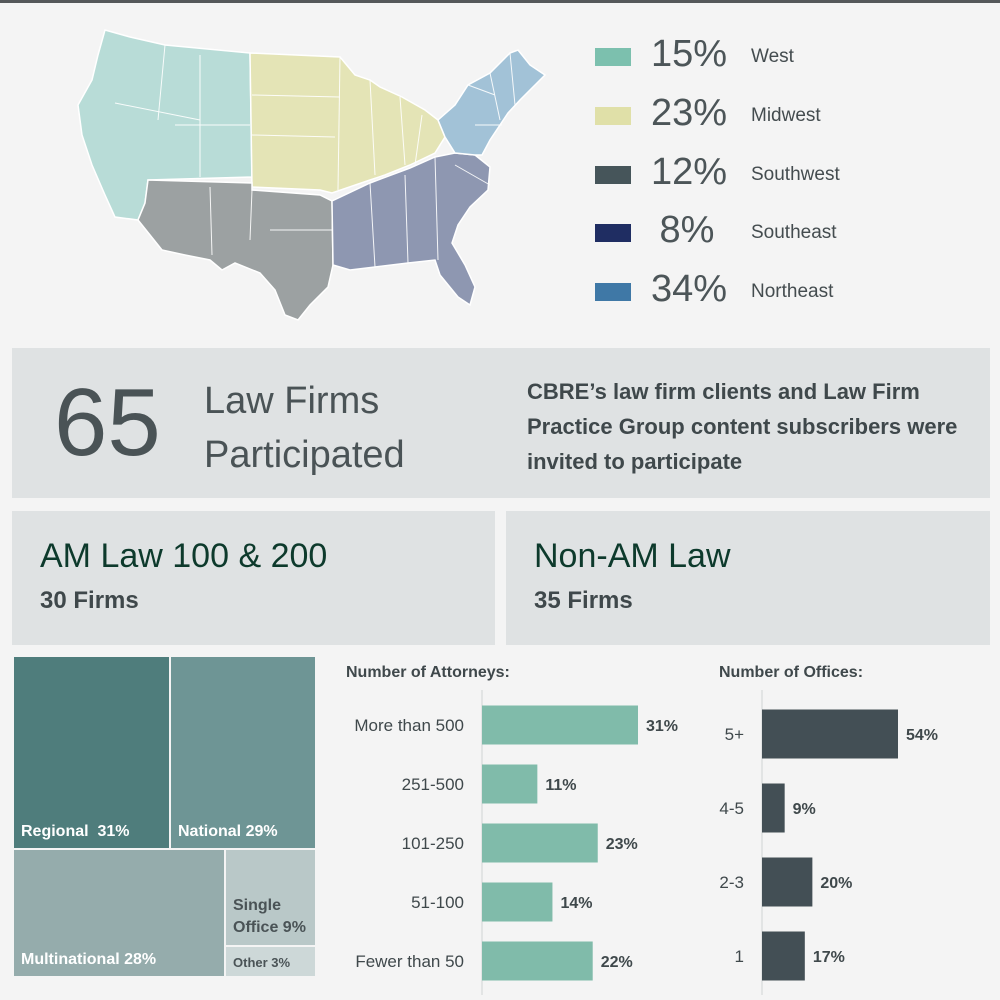  Describe the element at coordinates (433, 843) in the screenshot. I see `bar-category-label: 101-250` at that location.